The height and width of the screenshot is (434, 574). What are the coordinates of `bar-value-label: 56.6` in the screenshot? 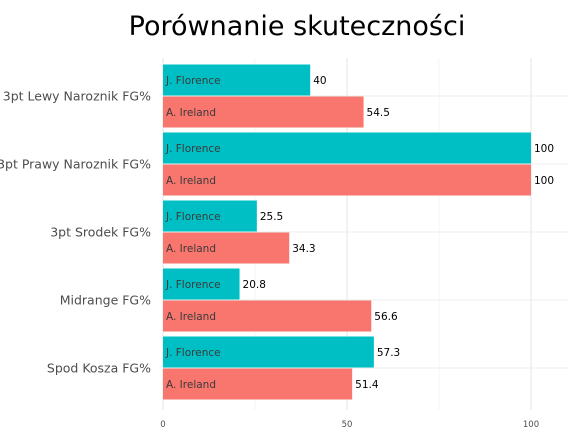 It's located at (386, 317).